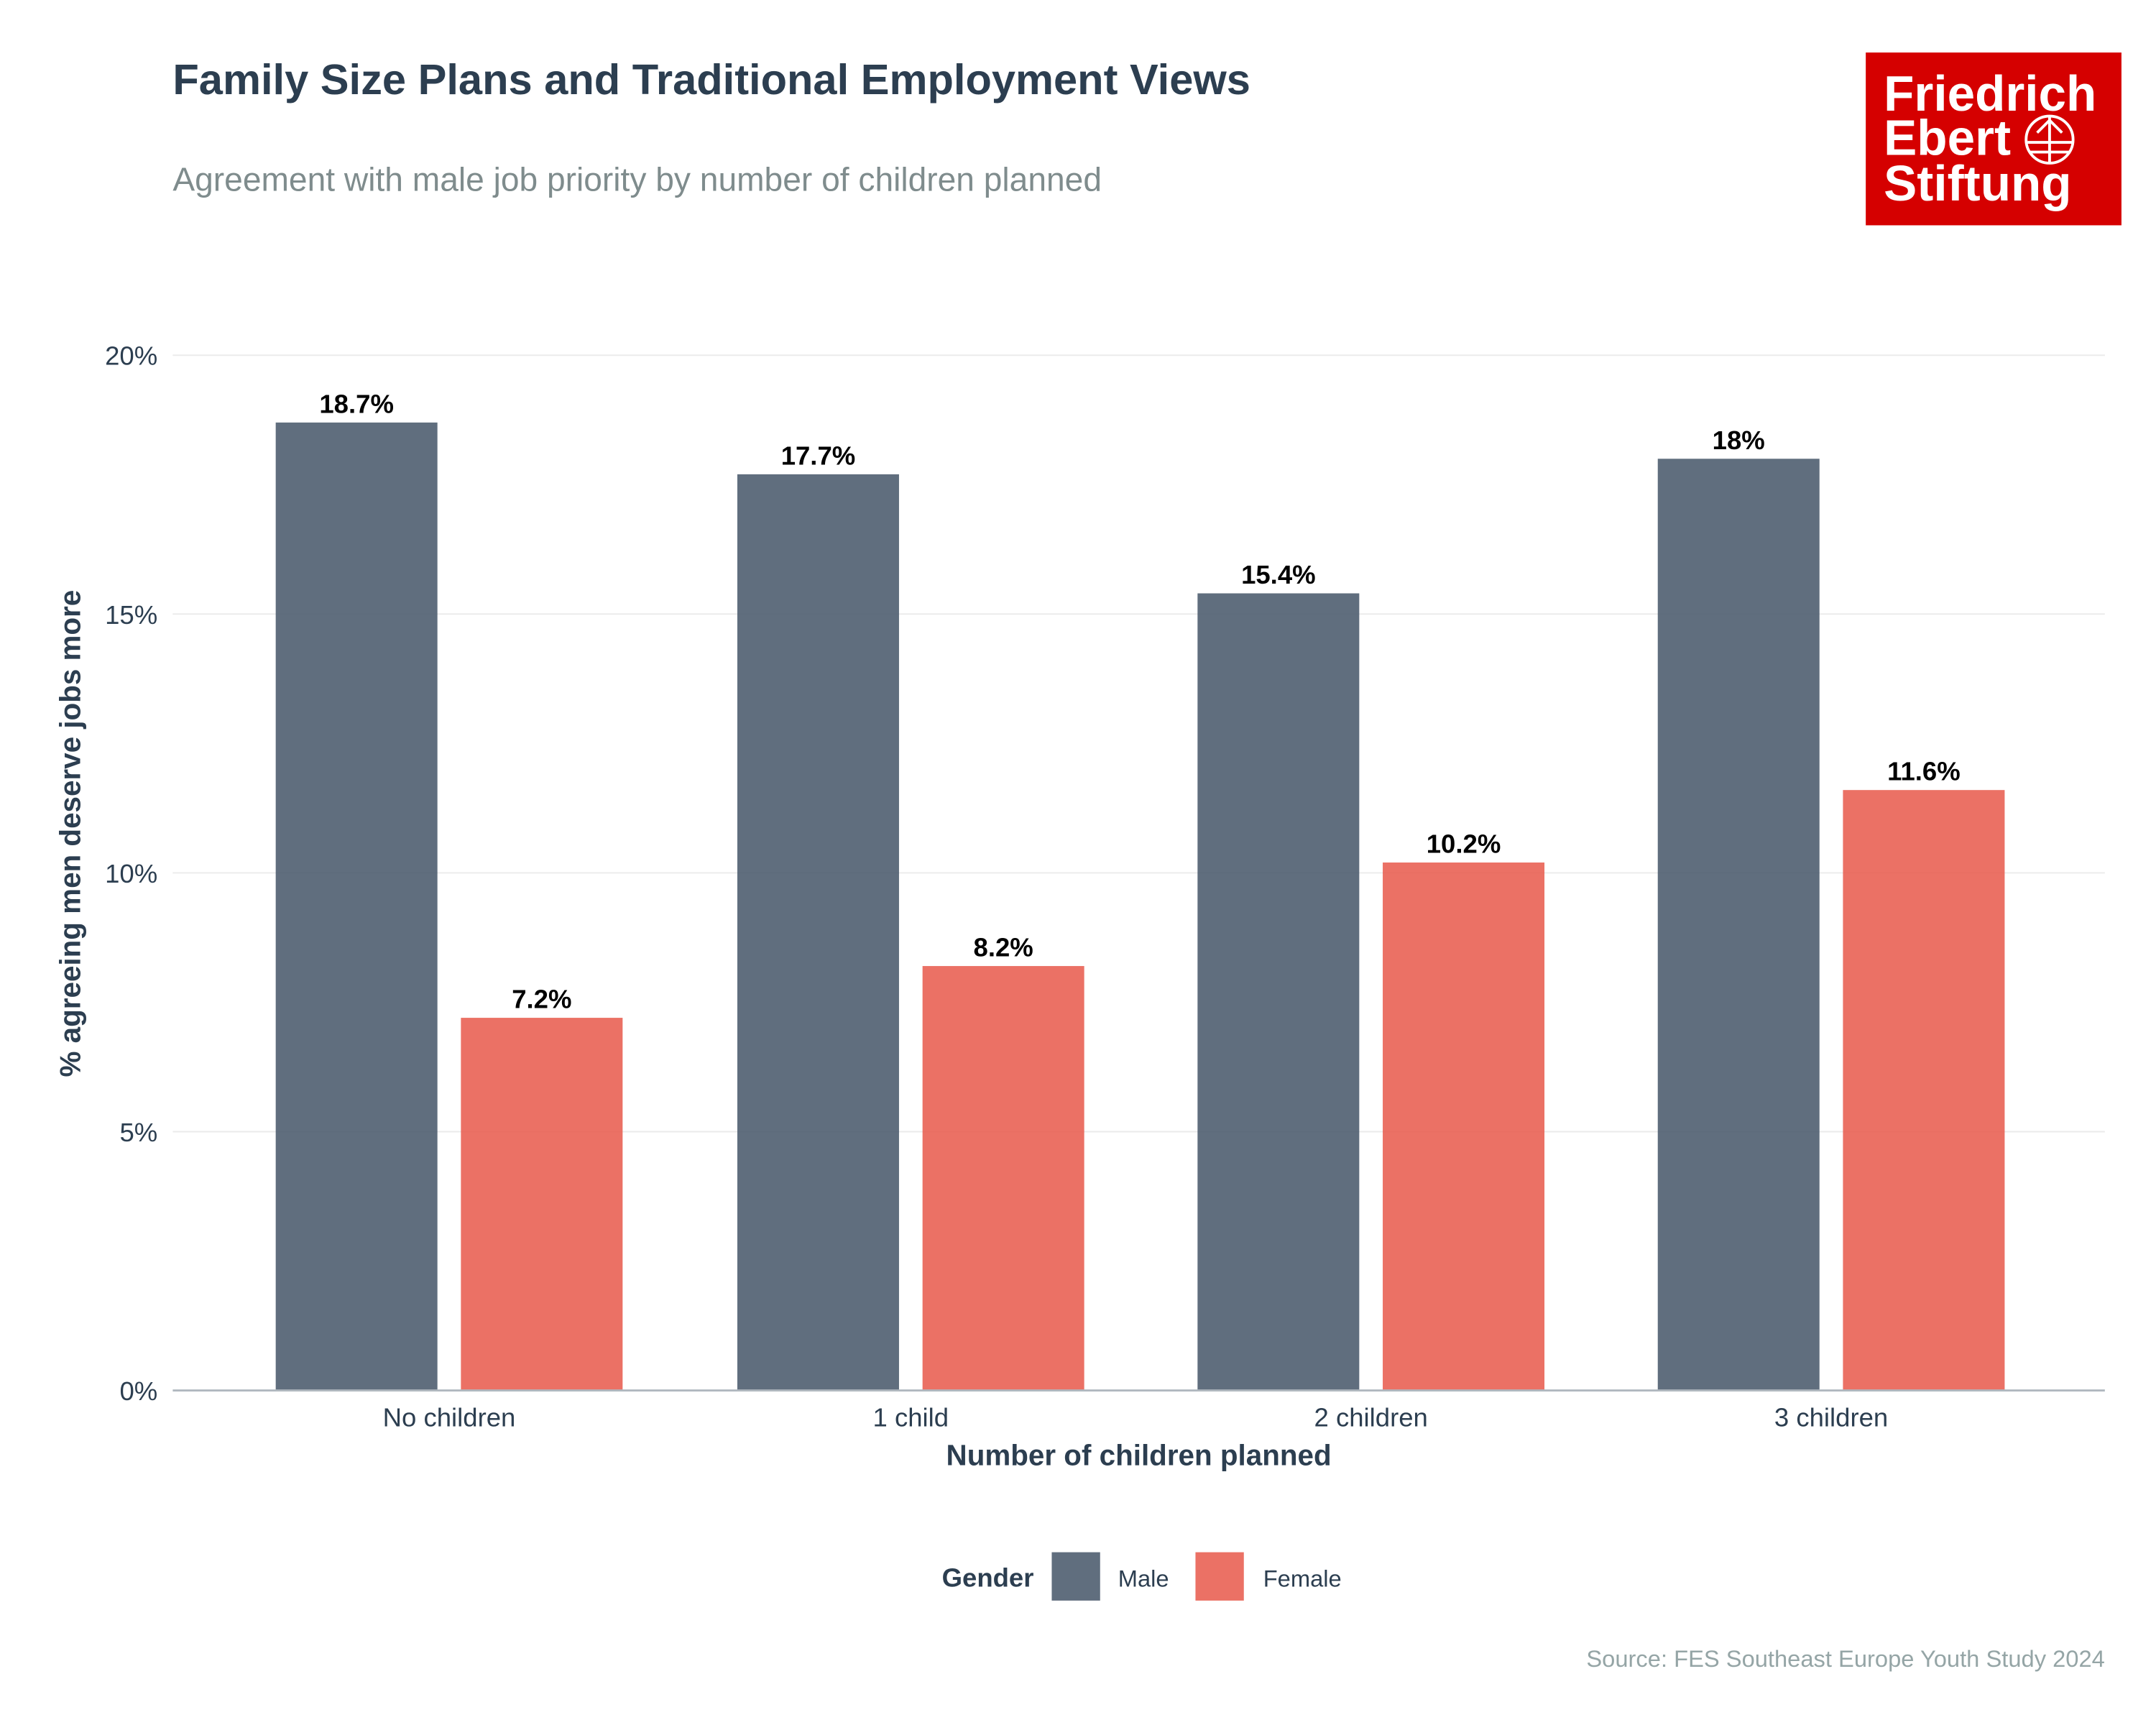 This screenshot has width=2156, height=1725. Describe the element at coordinates (1279, 574) in the screenshot. I see `data-label: 15.4%` at that location.